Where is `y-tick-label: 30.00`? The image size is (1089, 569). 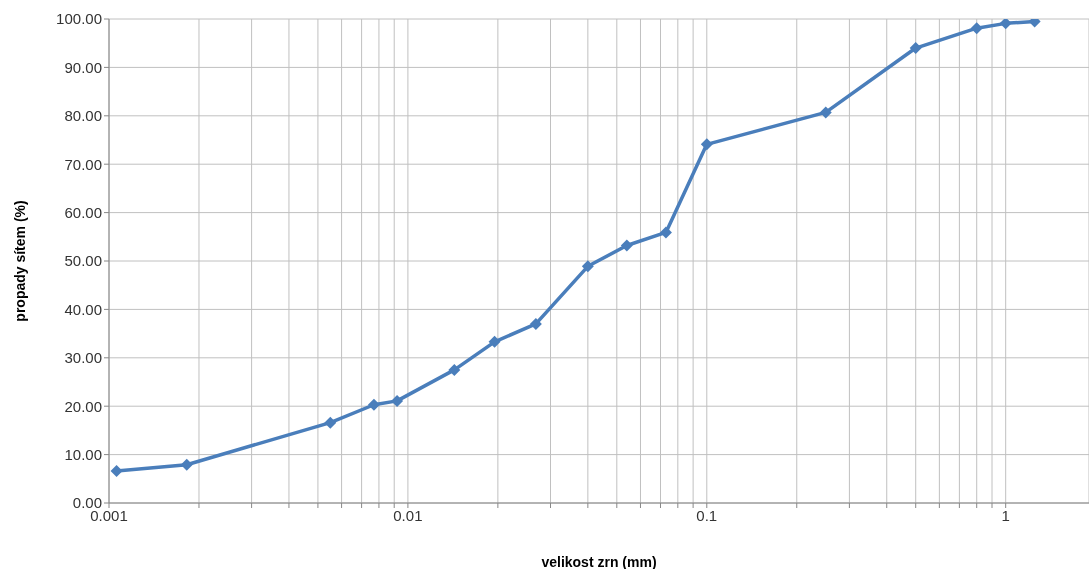 y-tick-label: 30.00 is located at coordinates (83, 358).